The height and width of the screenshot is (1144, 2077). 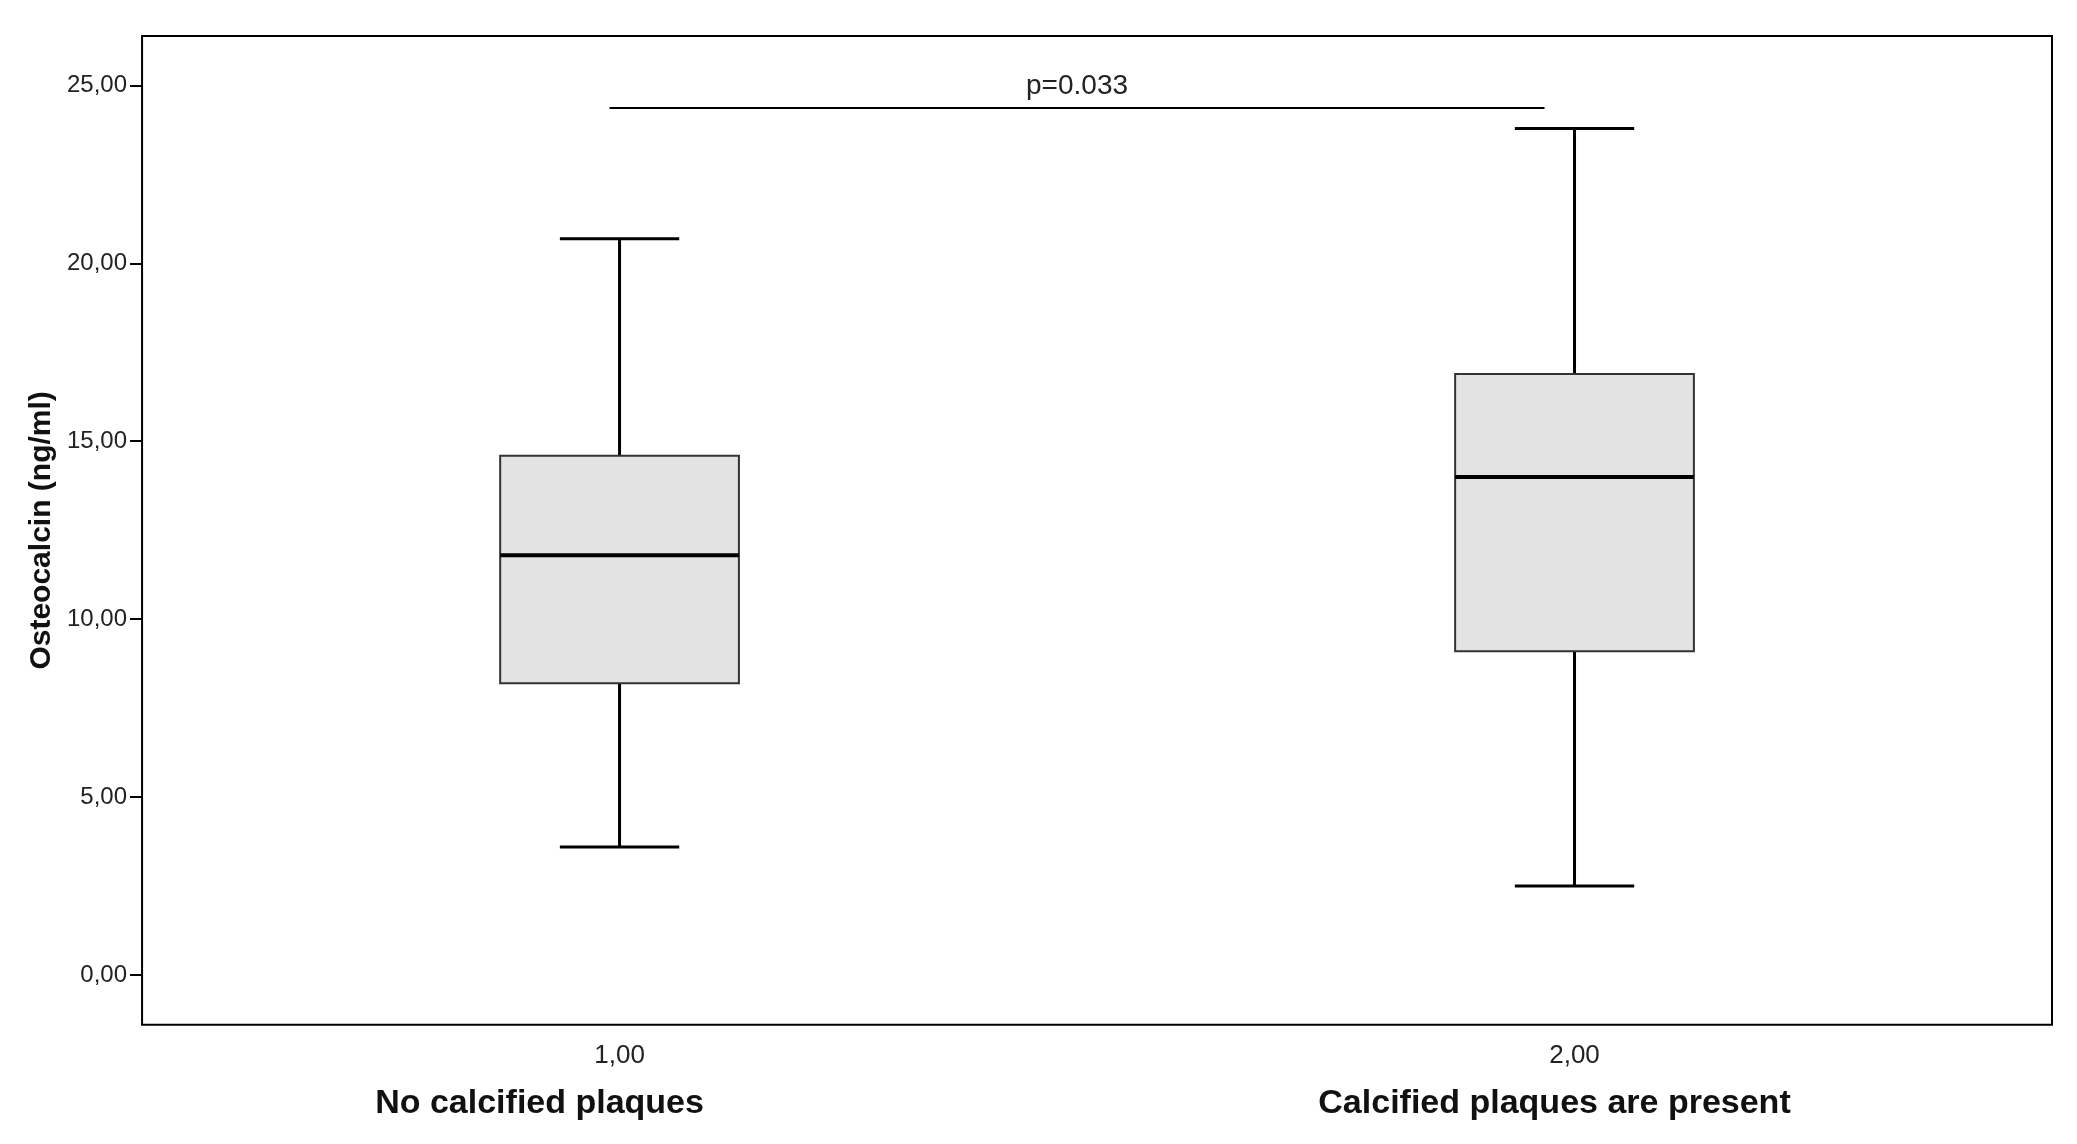 I want to click on x-tick-label: 1,00, so click(x=619, y=1053).